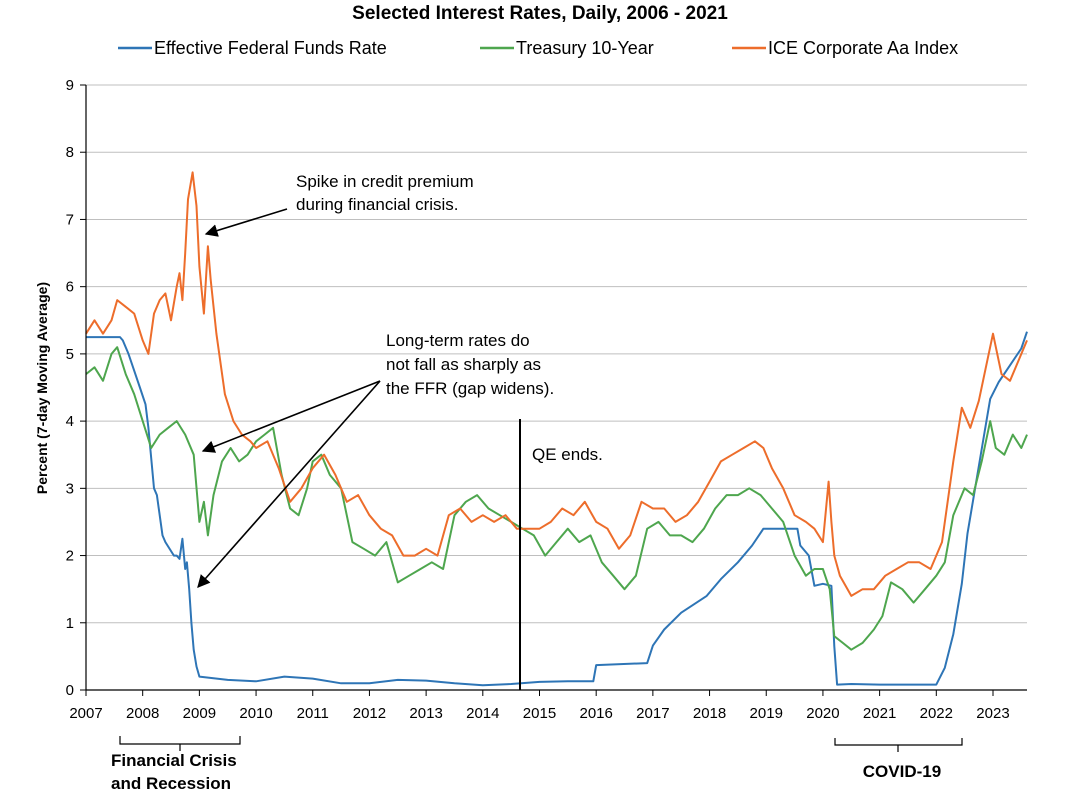  Describe the element at coordinates (255, 713) in the screenshot. I see `x-tick-label-2010: 2010` at that location.